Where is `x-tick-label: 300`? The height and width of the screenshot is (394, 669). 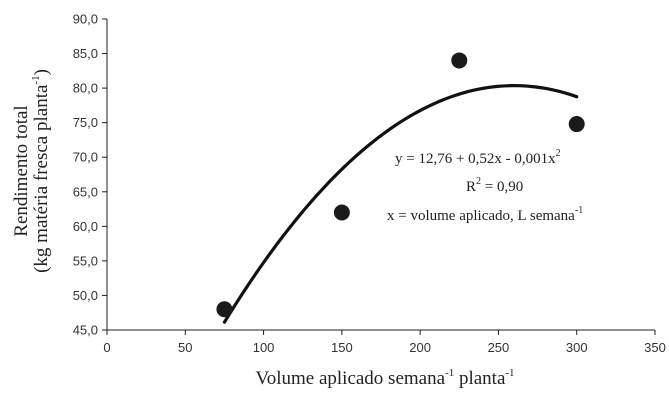
x-tick-label: 300 is located at coordinates (577, 347).